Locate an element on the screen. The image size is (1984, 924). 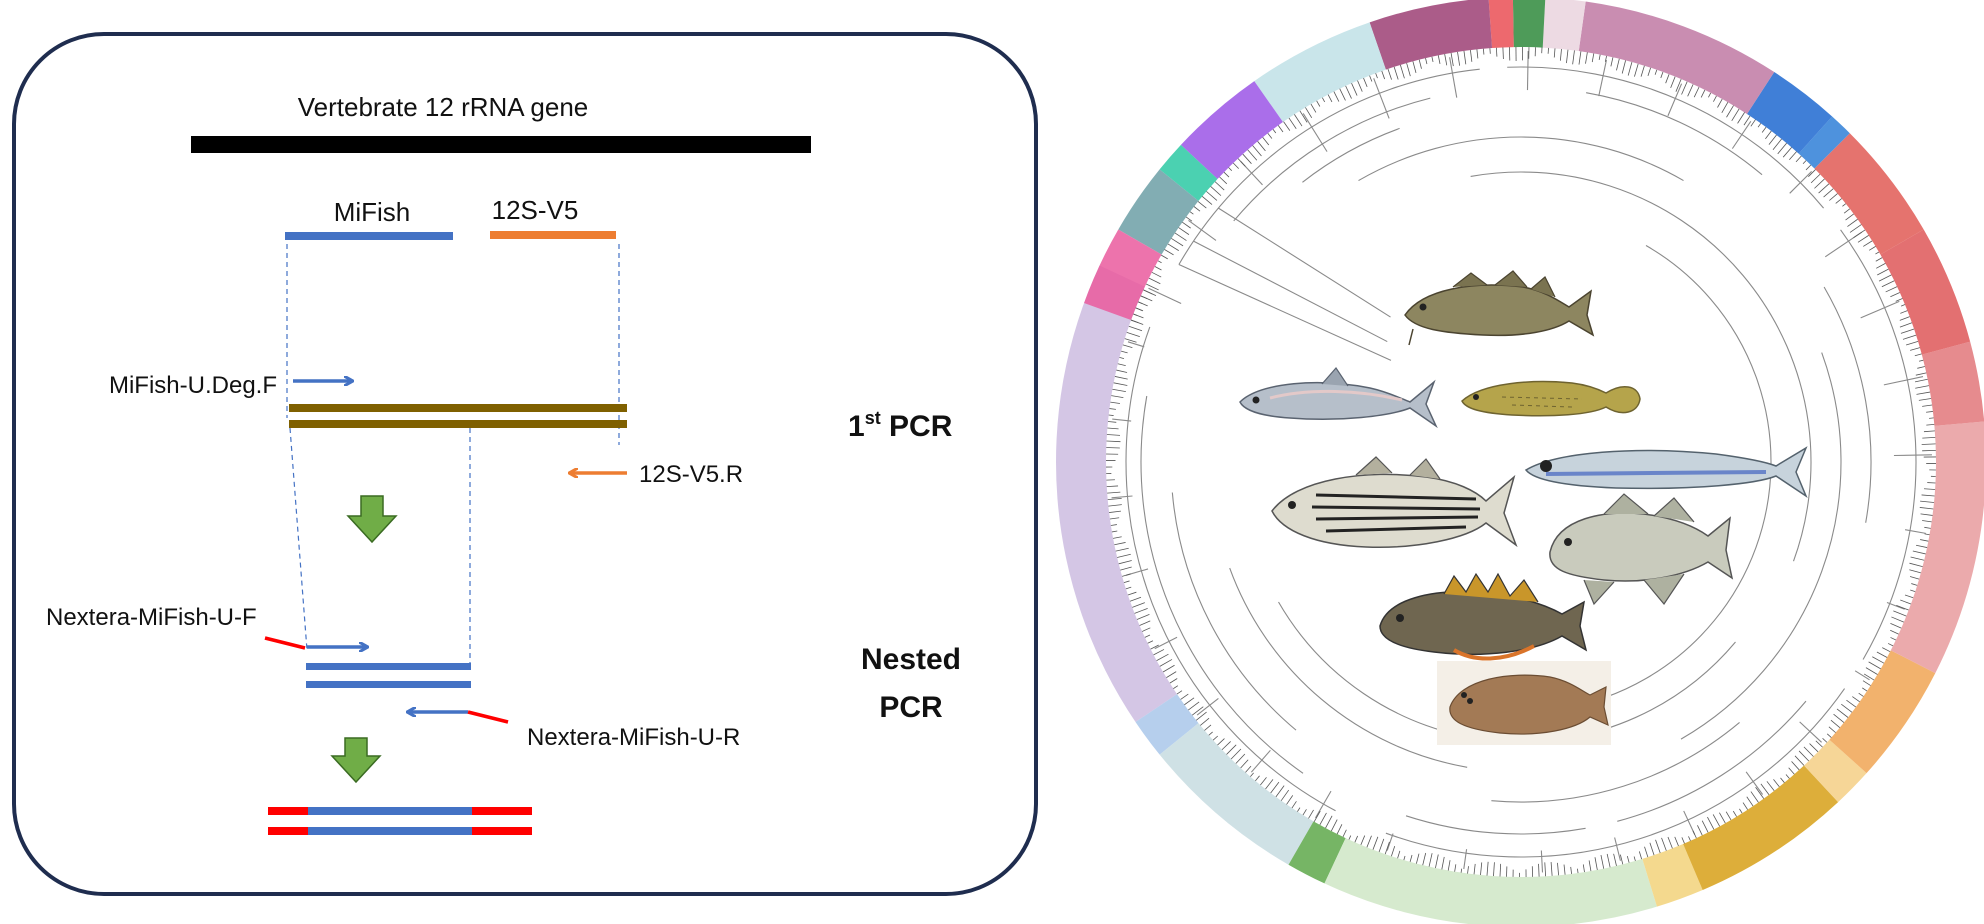
nested-strand-bottom is located at coordinates (388, 684).